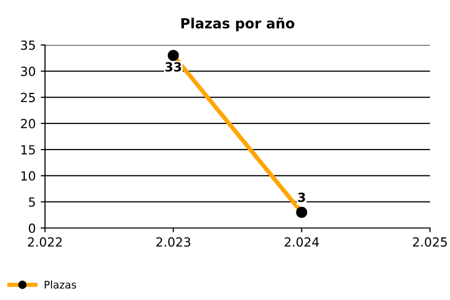  What do you see at coordinates (301, 242) in the screenshot?
I see `x-tick-label: 2.024` at bounding box center [301, 242].